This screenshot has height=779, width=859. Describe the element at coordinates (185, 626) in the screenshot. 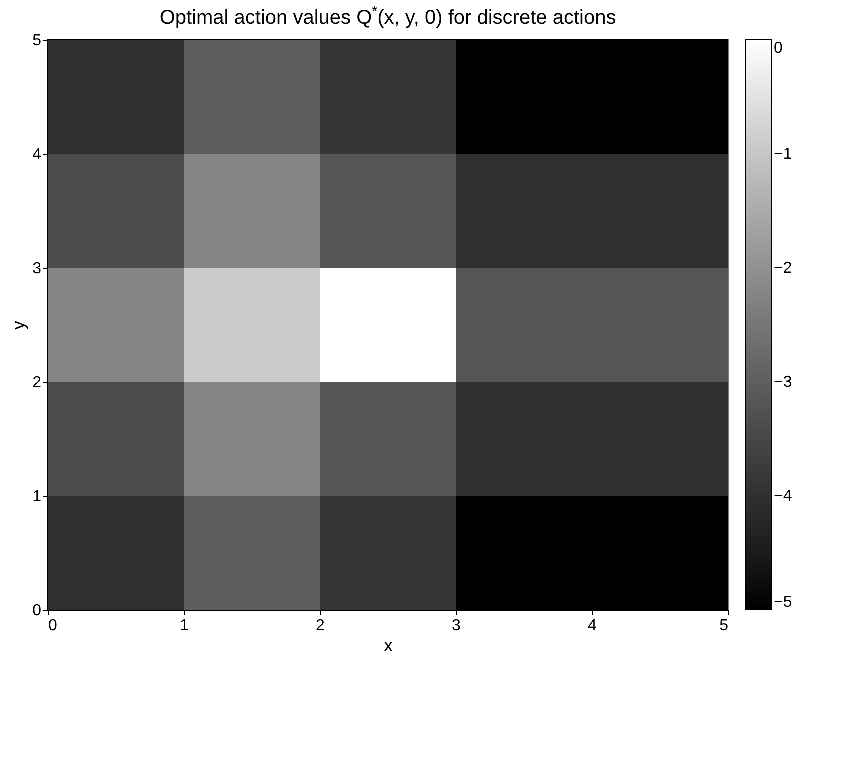

I see `x-tick-label: 1` at that location.